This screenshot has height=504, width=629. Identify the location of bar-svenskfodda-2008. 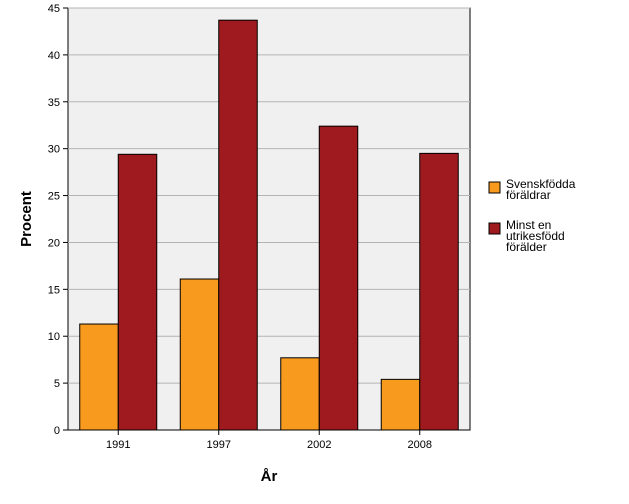
(400, 404).